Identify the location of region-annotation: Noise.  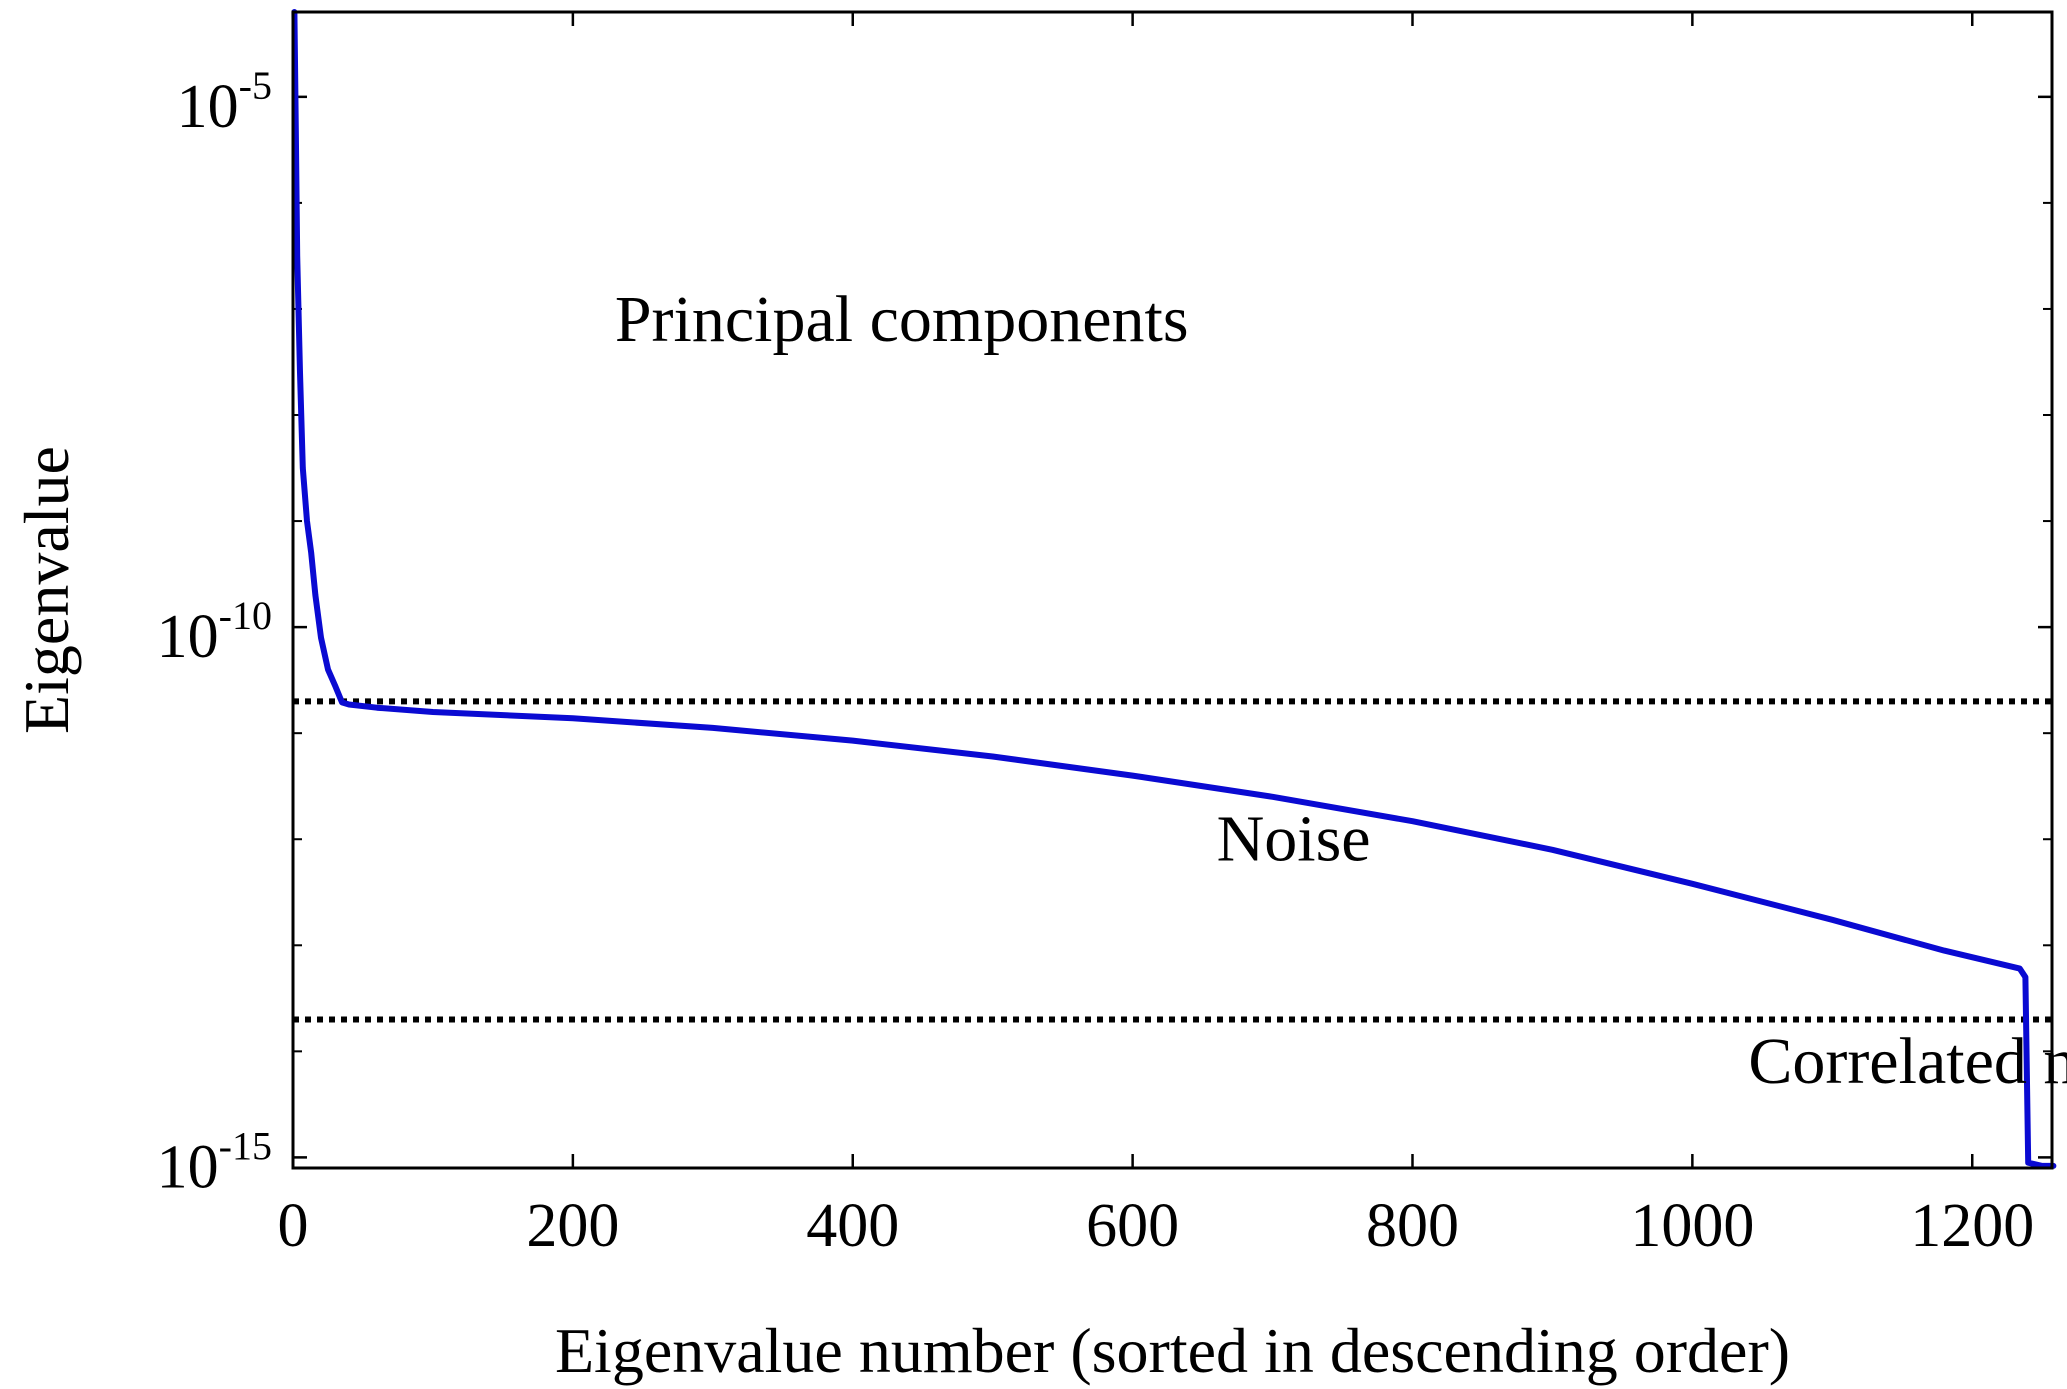
(1294, 838).